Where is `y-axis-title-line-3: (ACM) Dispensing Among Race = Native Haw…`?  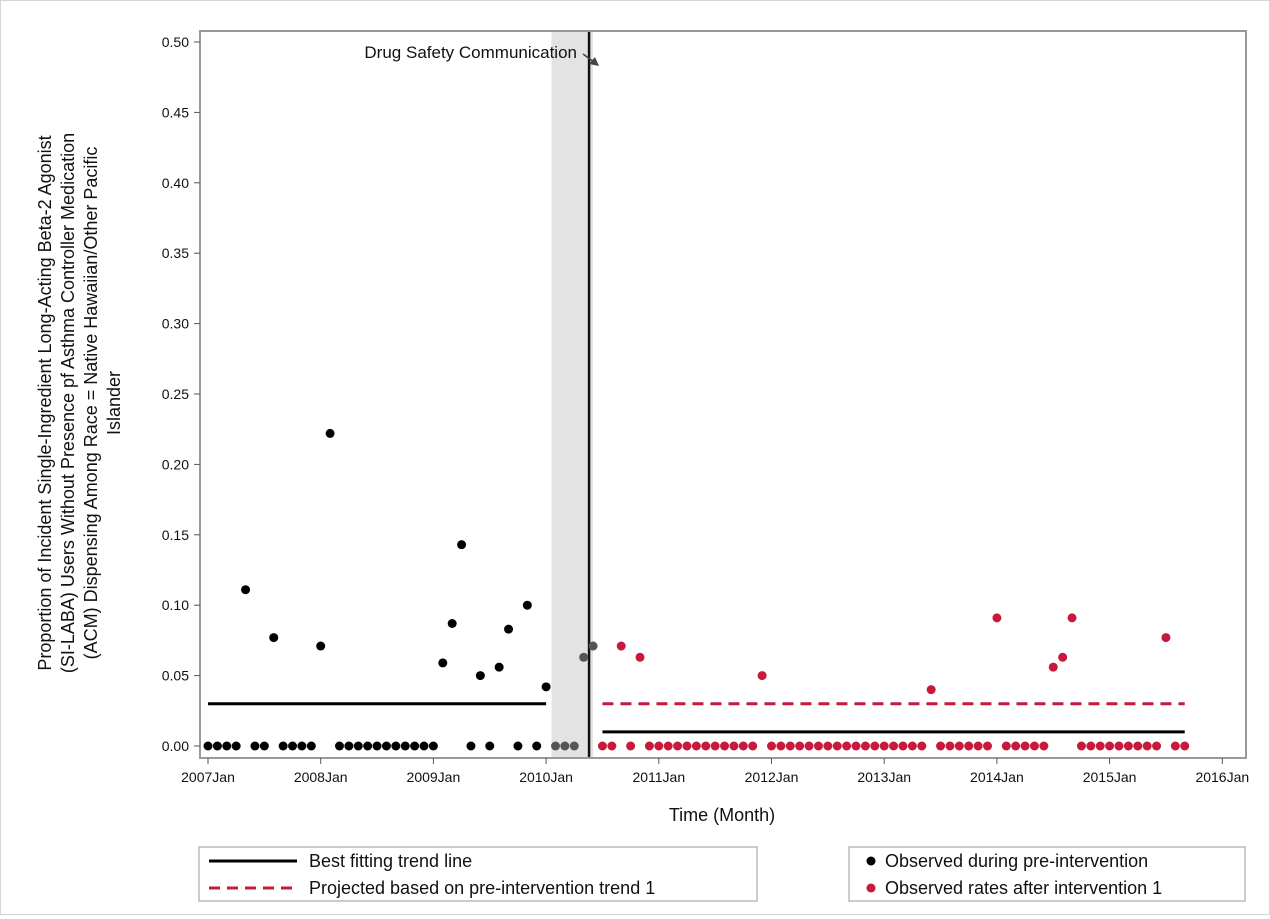
y-axis-title-line-3: (ACM) Dispensing Among Race = Native Haw… is located at coordinates (91, 403).